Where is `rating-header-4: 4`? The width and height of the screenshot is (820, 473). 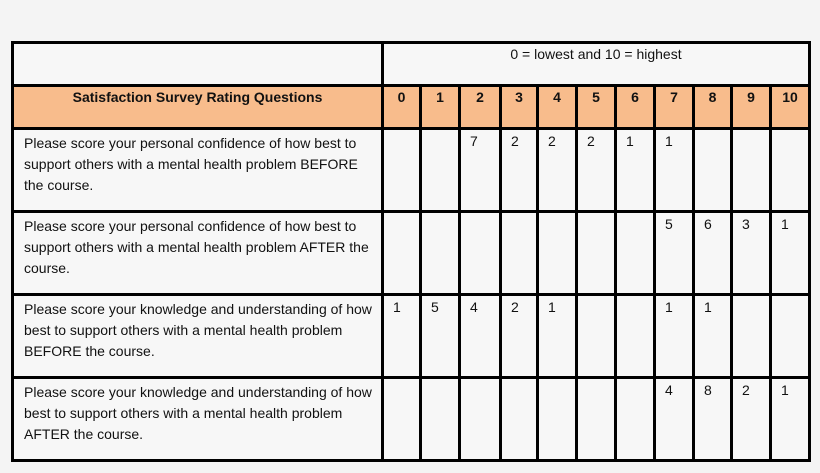
rating-header-4: 4 is located at coordinates (557, 107).